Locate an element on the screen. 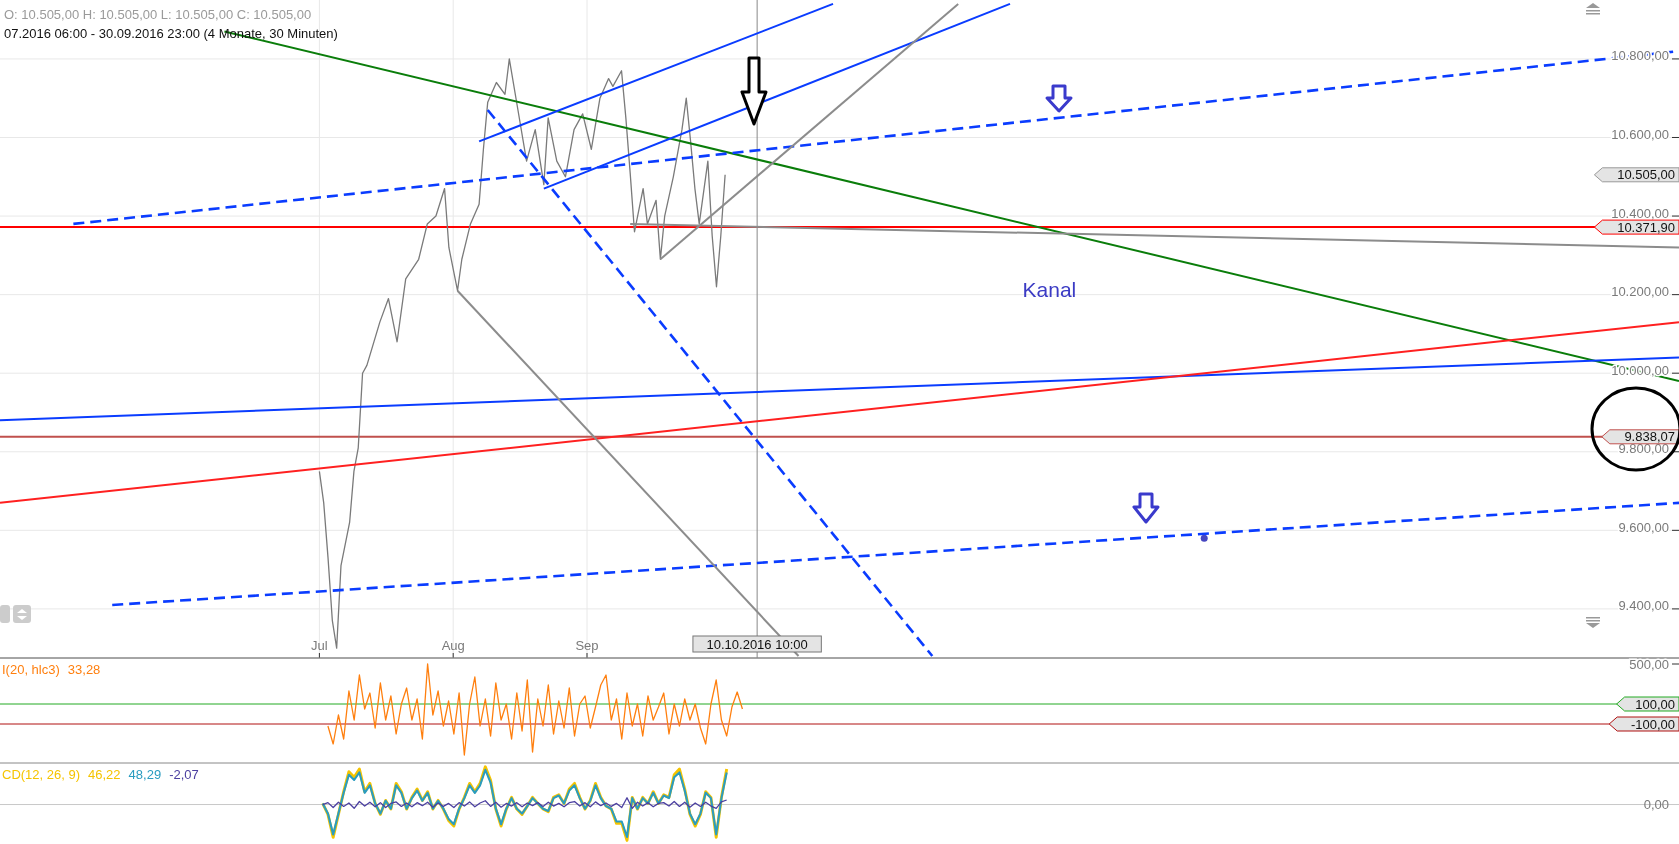 The height and width of the screenshot is (844, 1679). y-tick-label: 9.600,00 is located at coordinates (1643, 527).